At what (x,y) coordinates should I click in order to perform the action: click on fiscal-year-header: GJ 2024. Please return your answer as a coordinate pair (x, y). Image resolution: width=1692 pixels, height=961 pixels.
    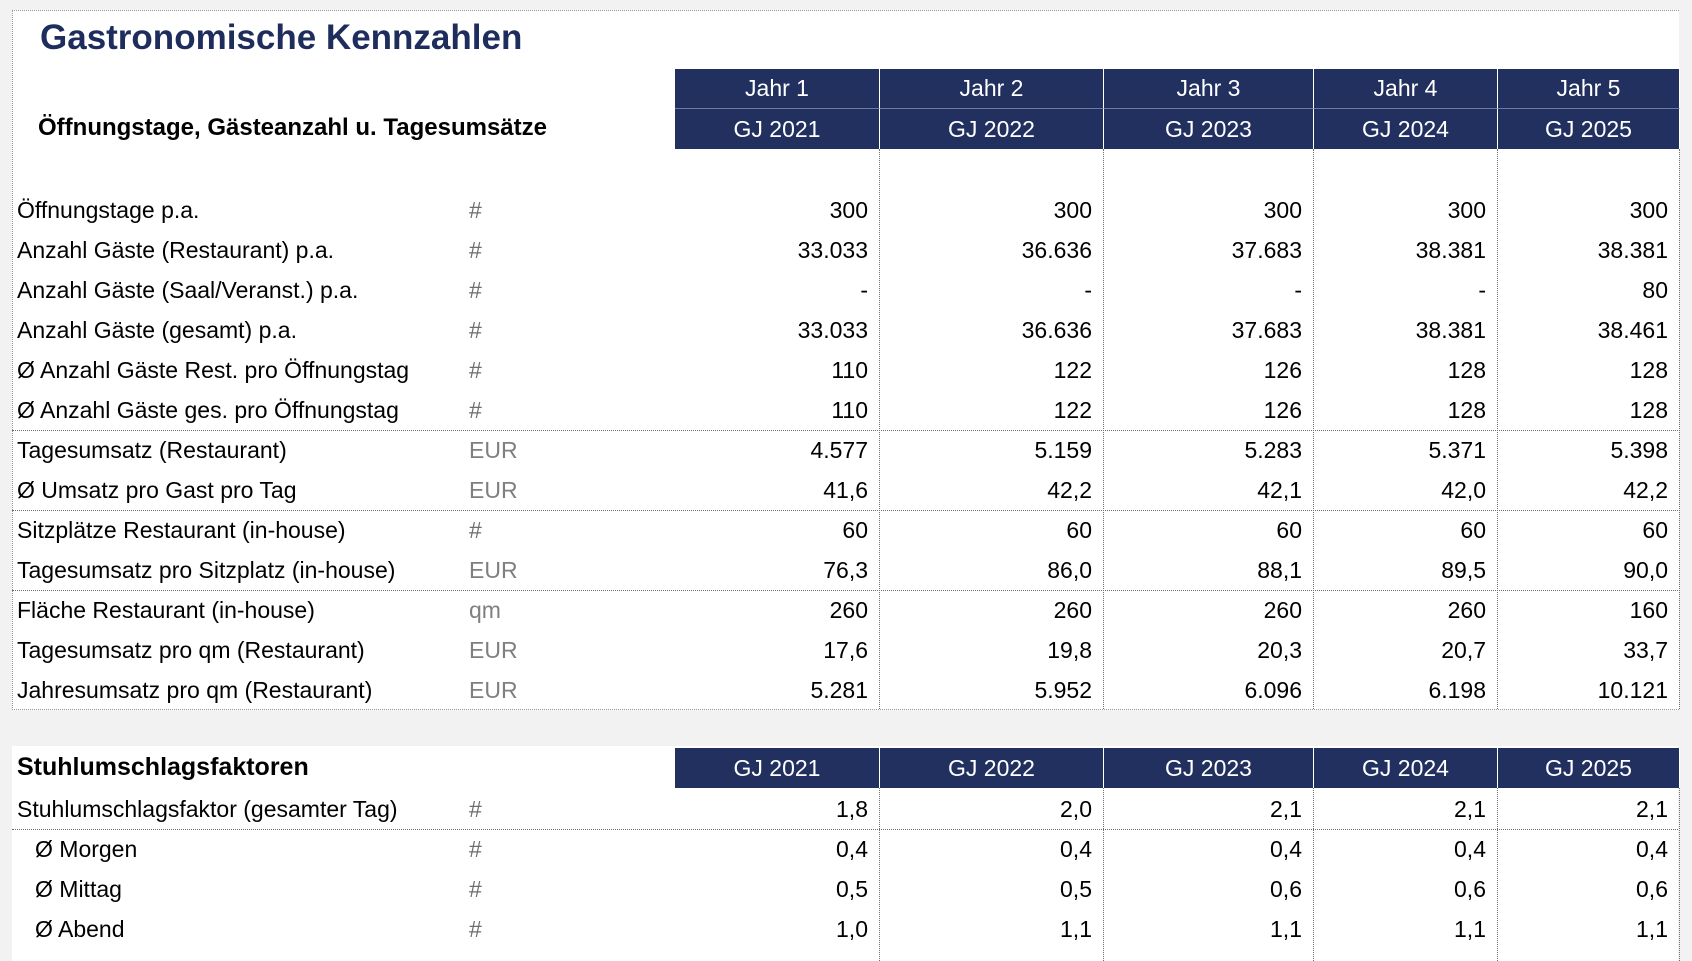
    Looking at the image, I should click on (1406, 129).